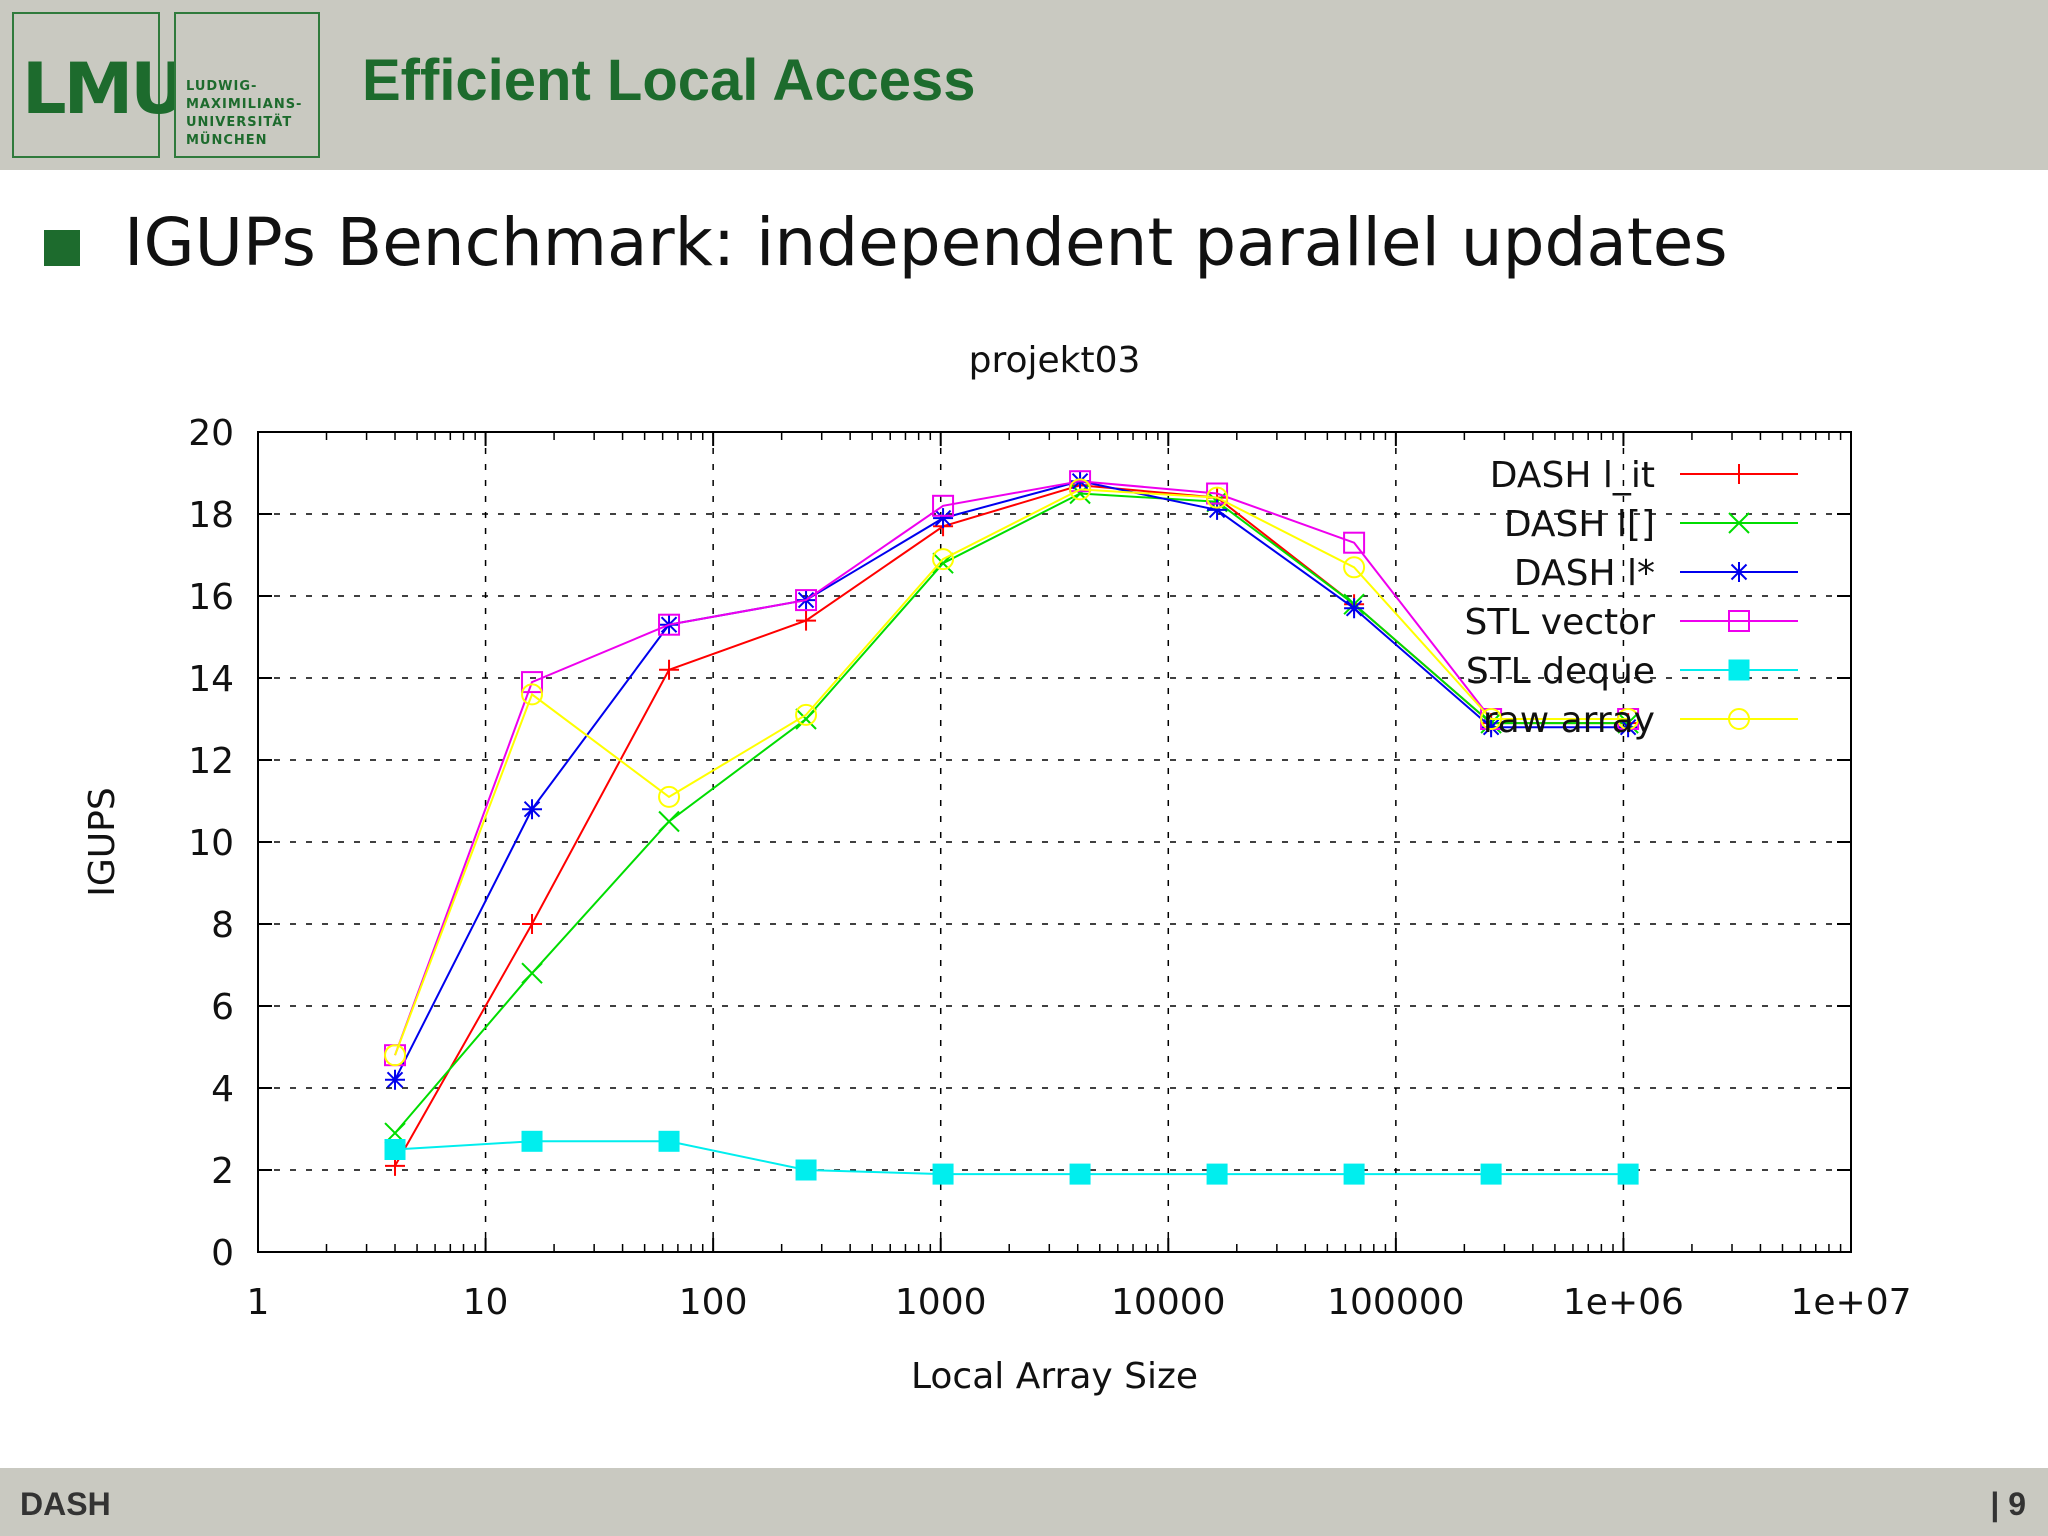 This screenshot has height=1536, width=2048. I want to click on legend-label: STL deque, so click(1560, 671).